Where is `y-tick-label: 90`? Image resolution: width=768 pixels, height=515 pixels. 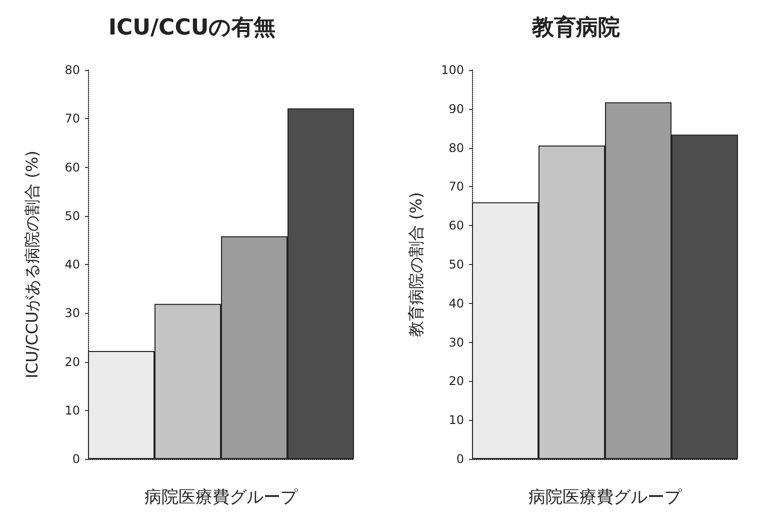 y-tick-label: 90 is located at coordinates (456, 109).